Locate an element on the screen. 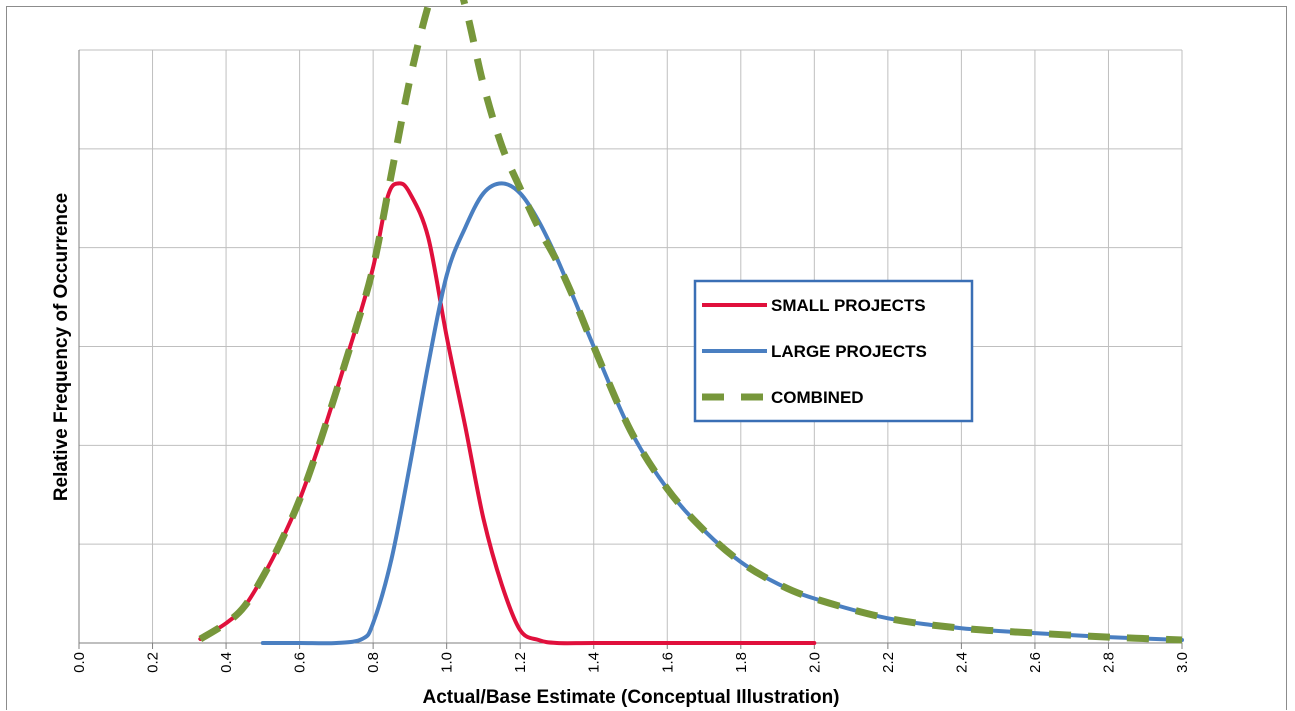 The height and width of the screenshot is (711, 1295). x-tick-label: 2.6 is located at coordinates (1035, 662).